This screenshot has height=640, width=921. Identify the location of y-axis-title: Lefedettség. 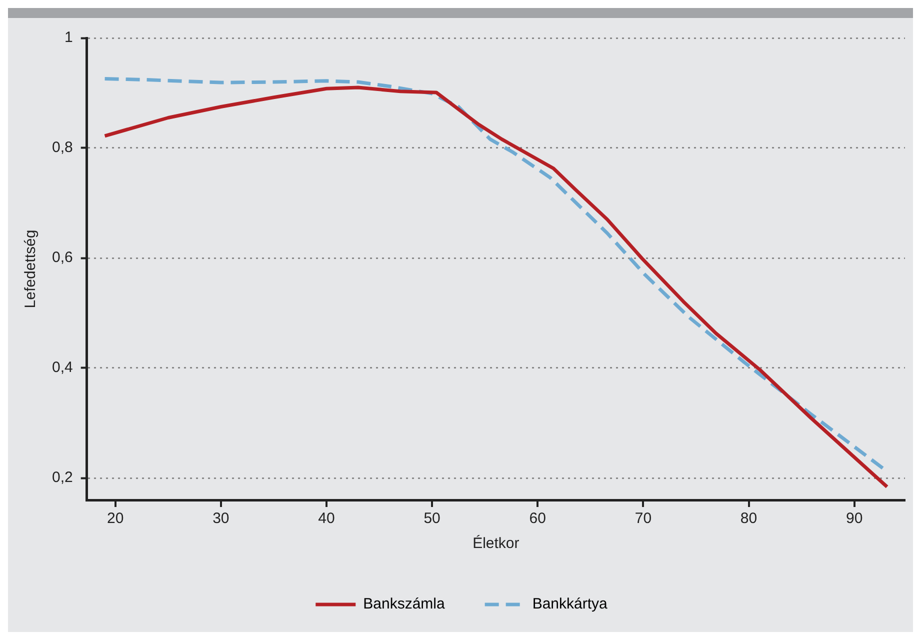
(31, 269).